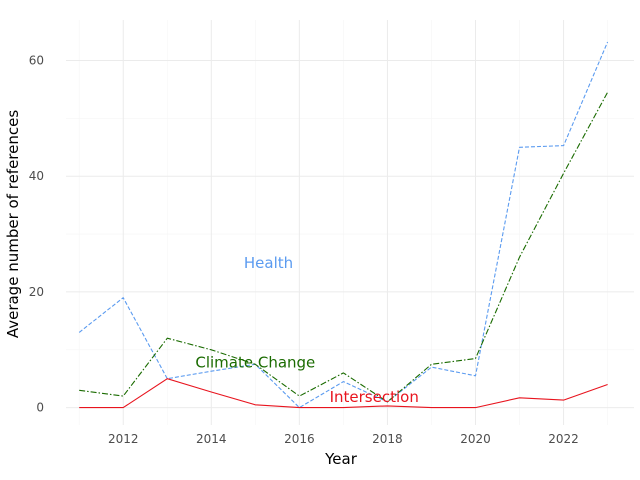 This screenshot has height=480, width=640. Describe the element at coordinates (123, 439) in the screenshot. I see `x-tick-label: 2012` at that location.